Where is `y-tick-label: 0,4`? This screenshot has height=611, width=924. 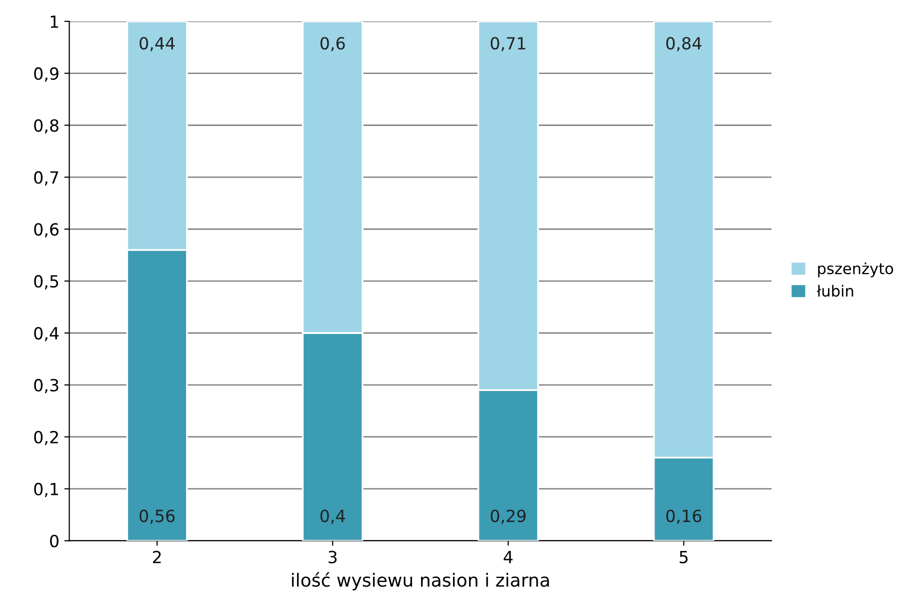 y-tick-label: 0,4 is located at coordinates (46, 334).